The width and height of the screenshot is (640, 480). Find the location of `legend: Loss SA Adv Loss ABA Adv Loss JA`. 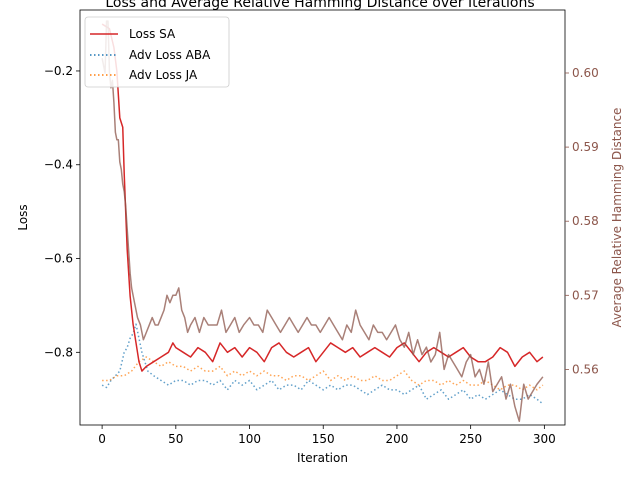

legend: Loss SA Adv Loss ABA Adv Loss JA is located at coordinates (157, 52).